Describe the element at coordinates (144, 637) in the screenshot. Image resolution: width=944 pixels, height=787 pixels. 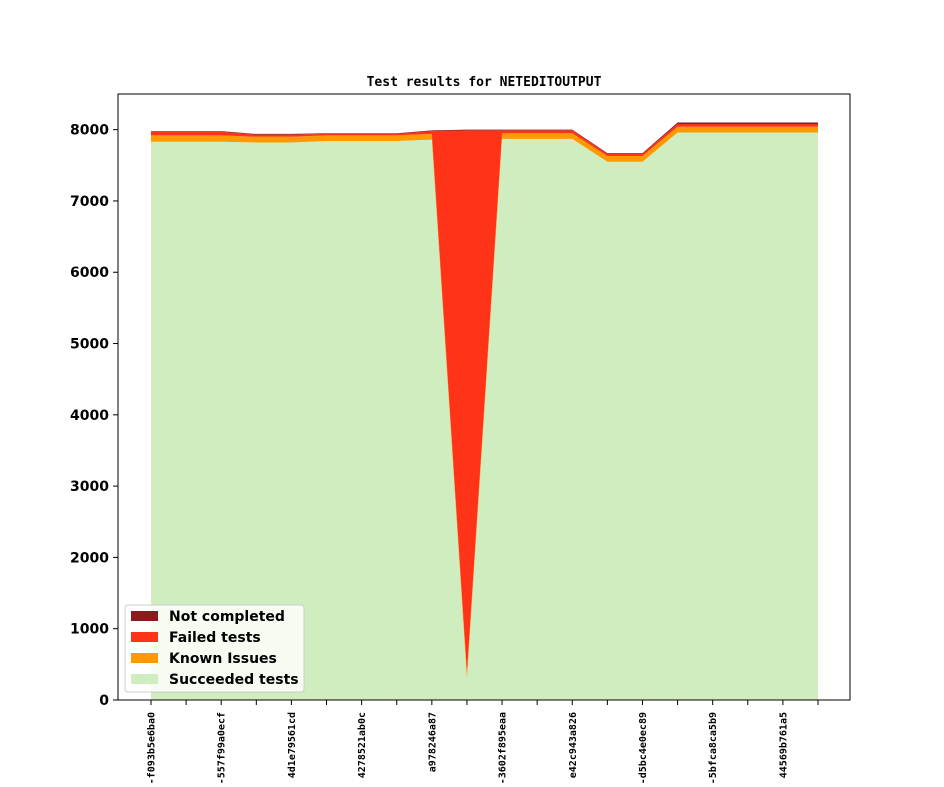
I see `legend-swatch-failed-tests` at that location.